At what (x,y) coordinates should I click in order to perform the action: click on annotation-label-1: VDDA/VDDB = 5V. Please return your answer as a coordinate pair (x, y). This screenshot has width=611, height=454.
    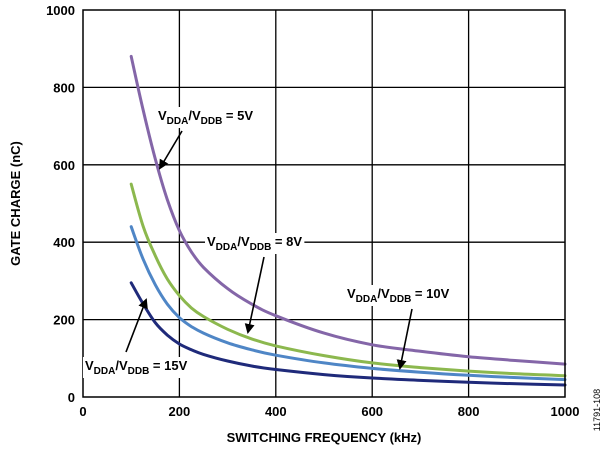
    Looking at the image, I should click on (205, 117).